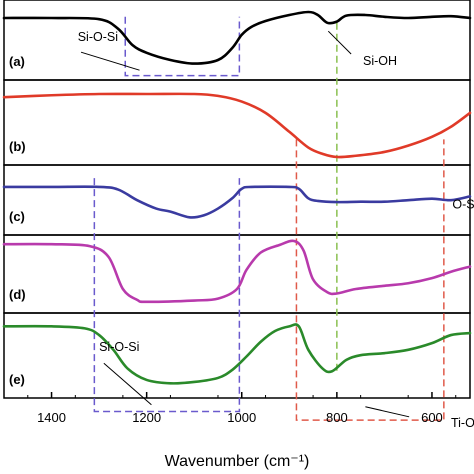 This screenshot has width=474, height=474. I want to click on annotation-label: Ti-O, so click(462, 423).